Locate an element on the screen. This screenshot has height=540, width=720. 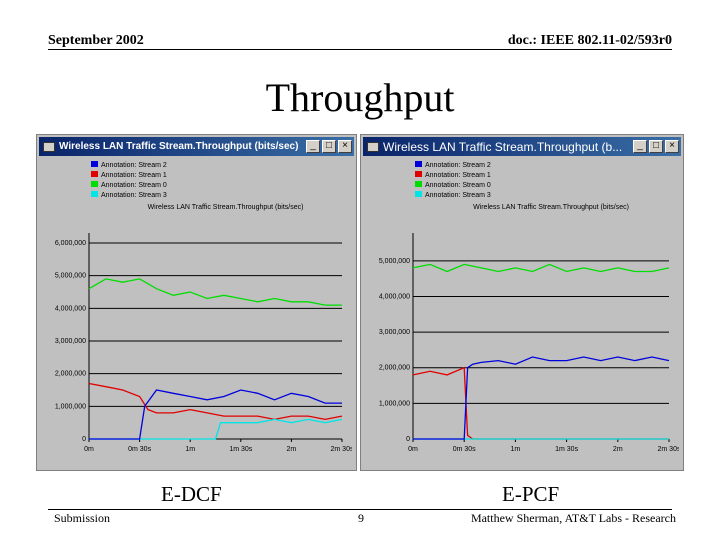
footer-submission: Submission is located at coordinates (82, 518).